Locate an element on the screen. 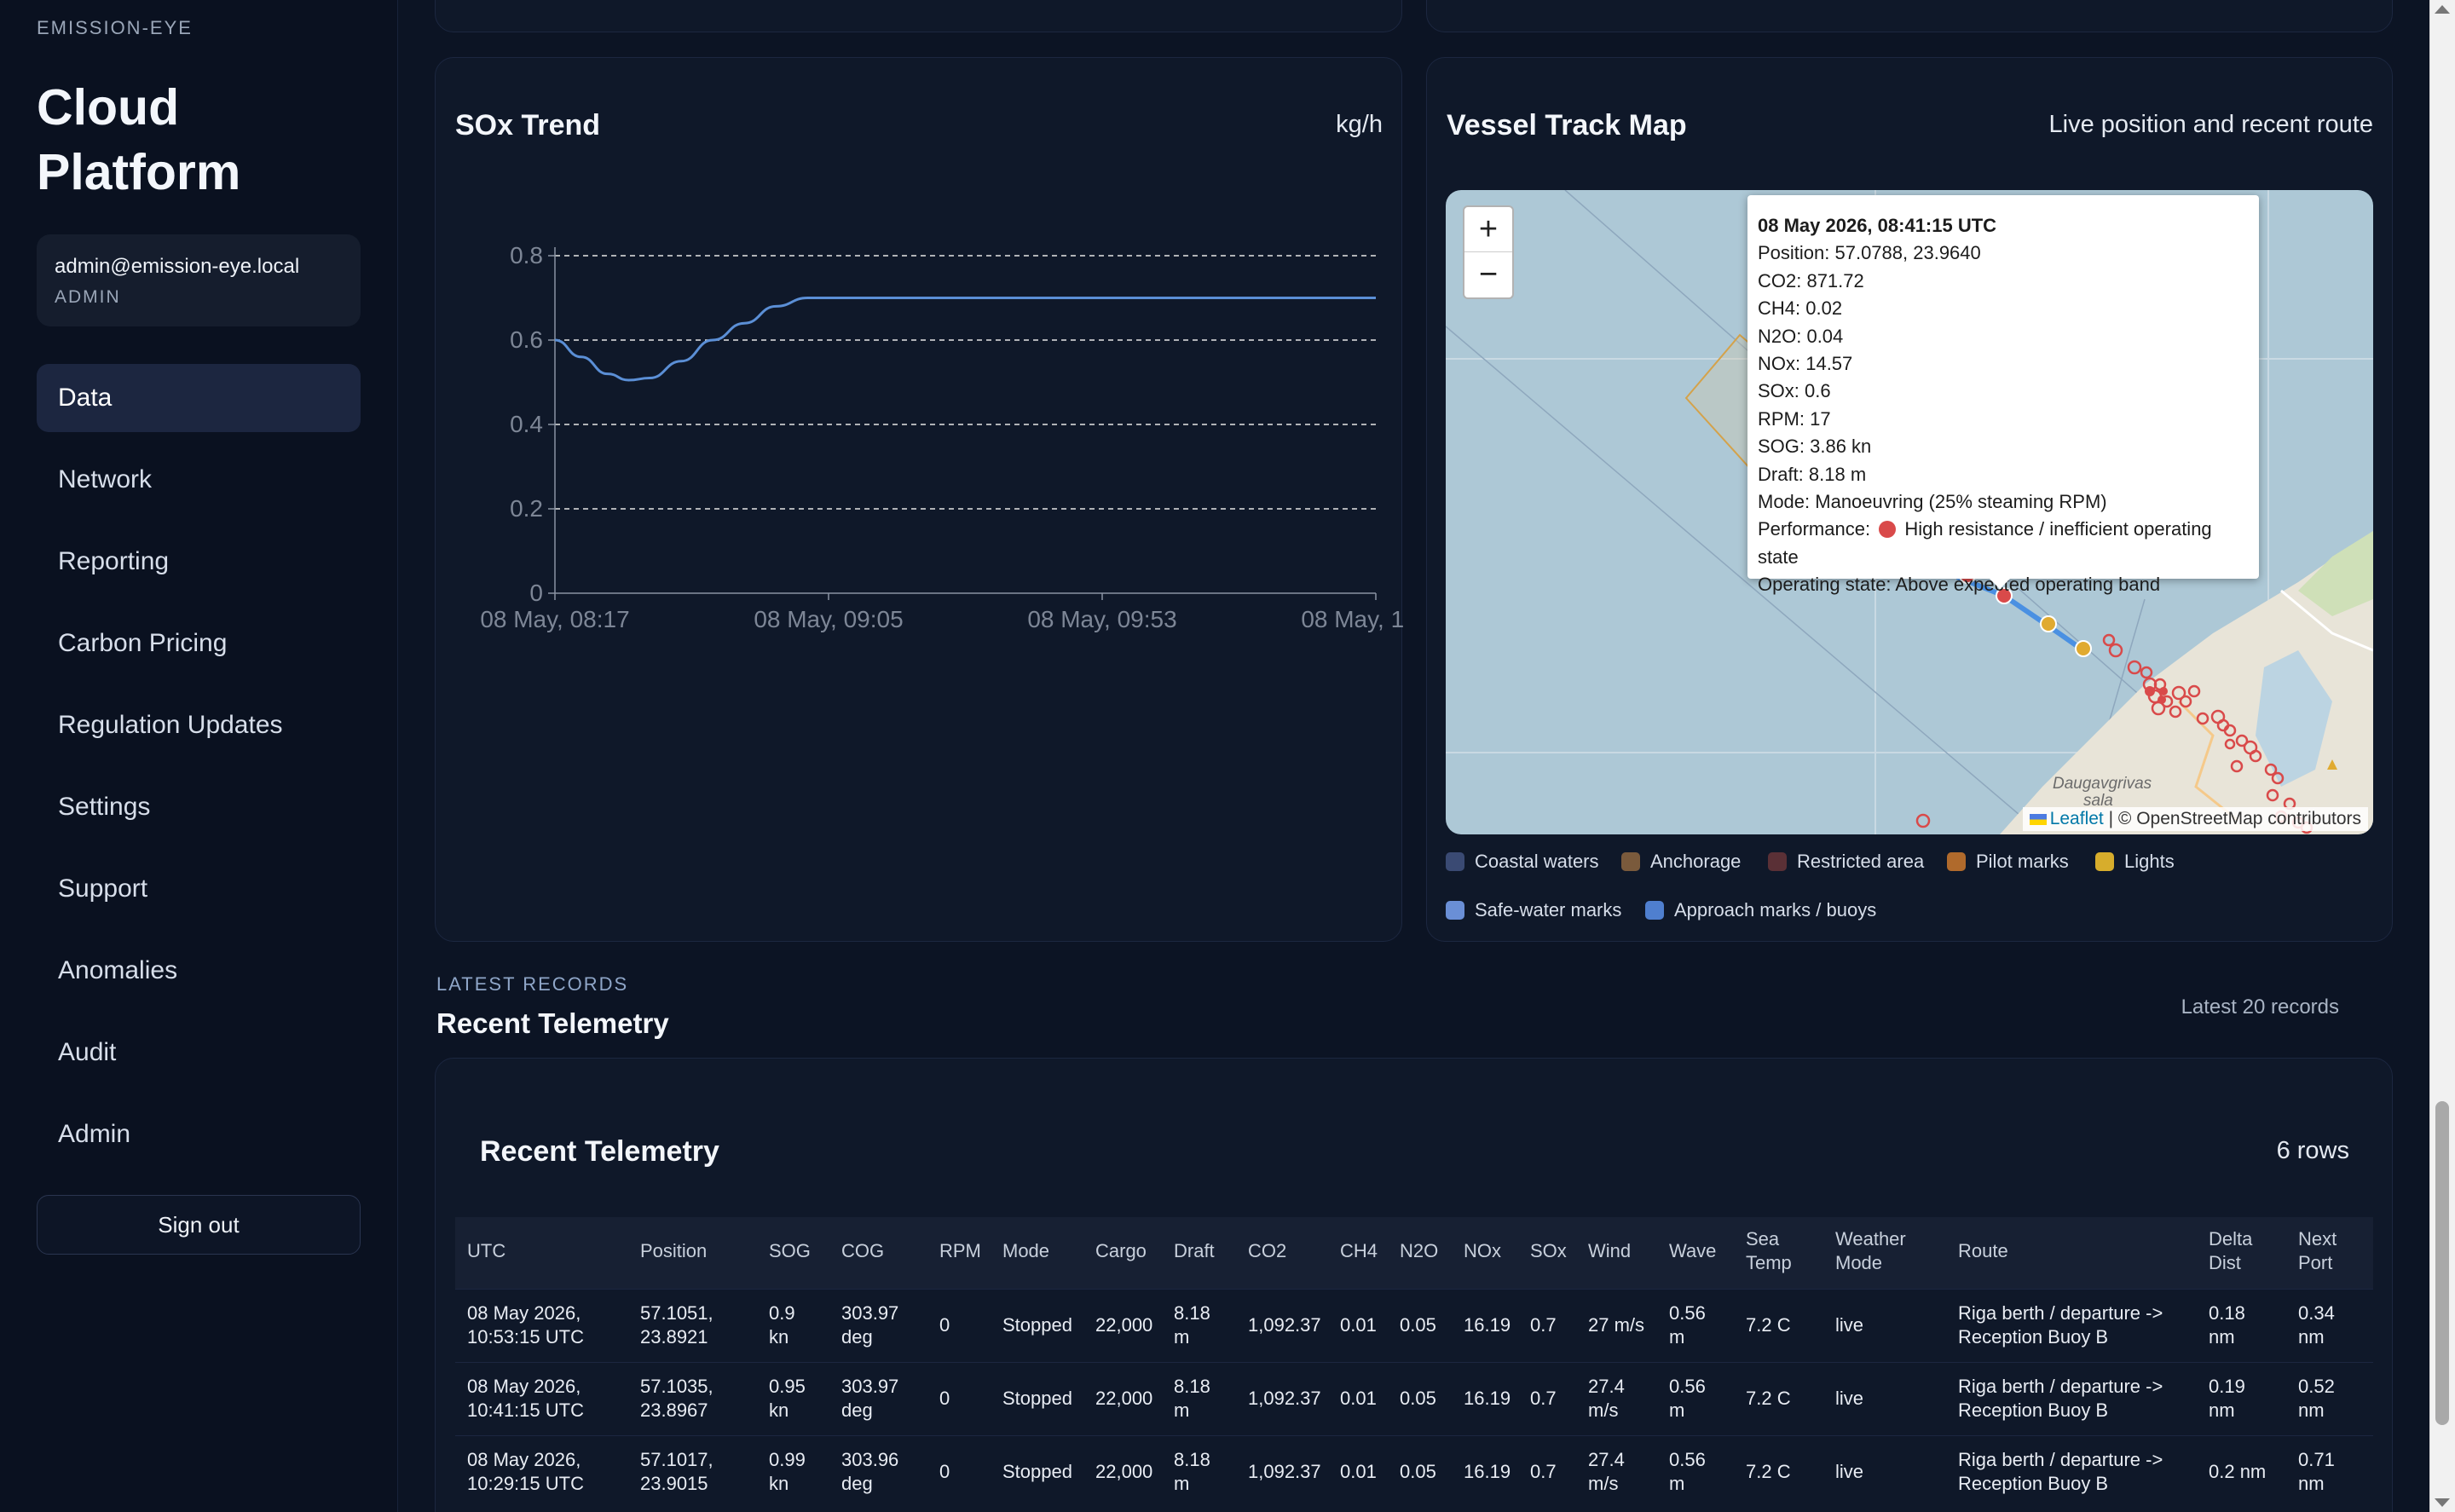  table-column-header: UTC is located at coordinates (487, 1250).